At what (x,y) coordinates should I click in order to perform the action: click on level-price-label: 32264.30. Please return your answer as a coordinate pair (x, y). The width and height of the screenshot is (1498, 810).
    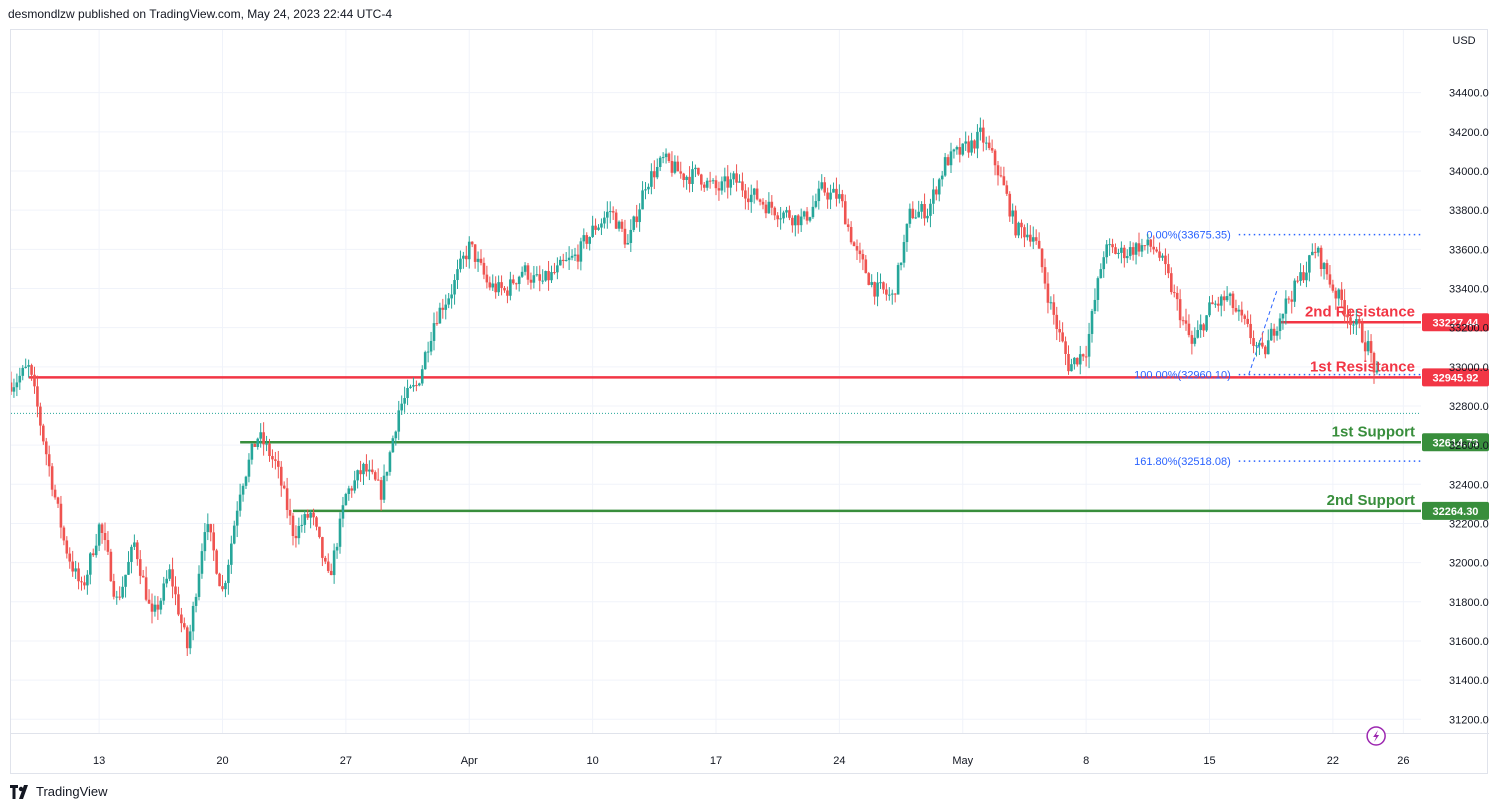
    Looking at the image, I should click on (1456, 512).